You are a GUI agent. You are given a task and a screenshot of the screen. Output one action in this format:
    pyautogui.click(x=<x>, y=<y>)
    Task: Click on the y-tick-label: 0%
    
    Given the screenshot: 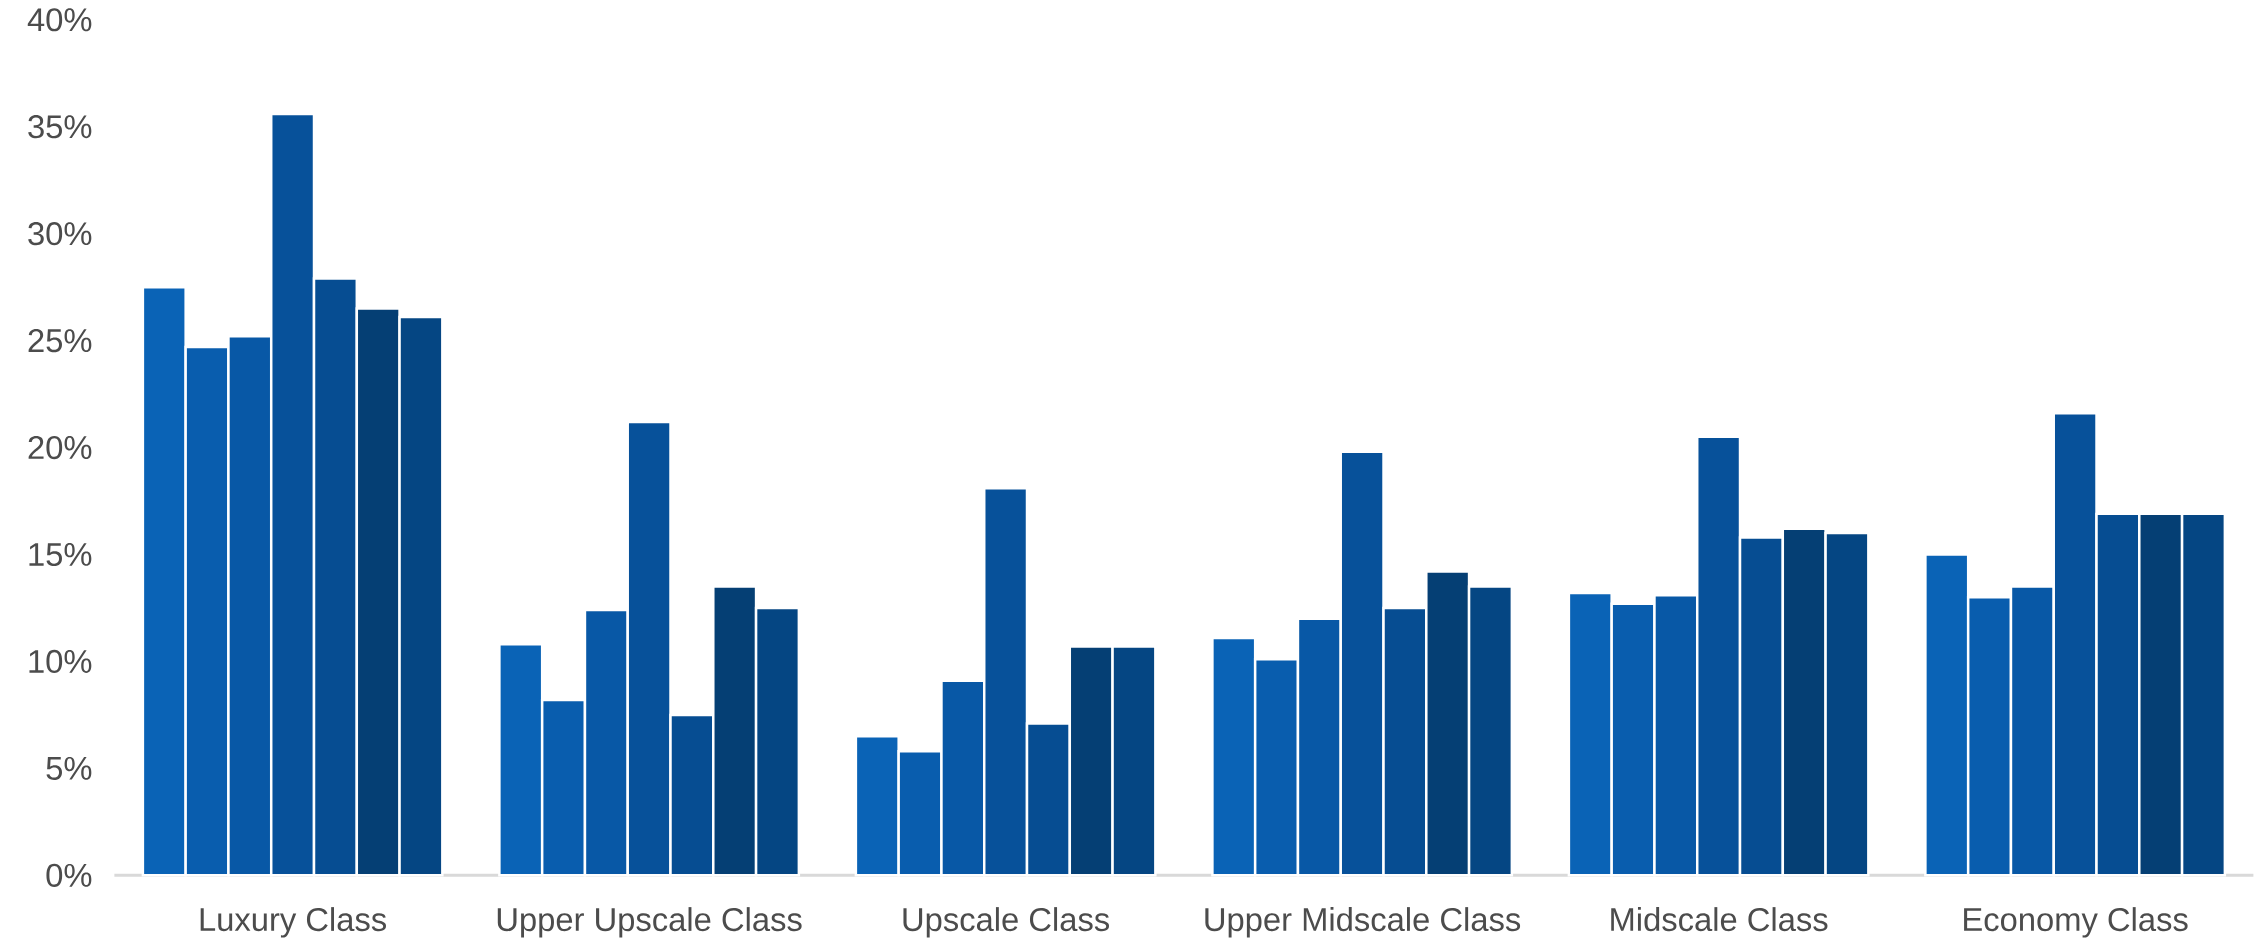 What is the action you would take?
    pyautogui.click(x=69, y=875)
    